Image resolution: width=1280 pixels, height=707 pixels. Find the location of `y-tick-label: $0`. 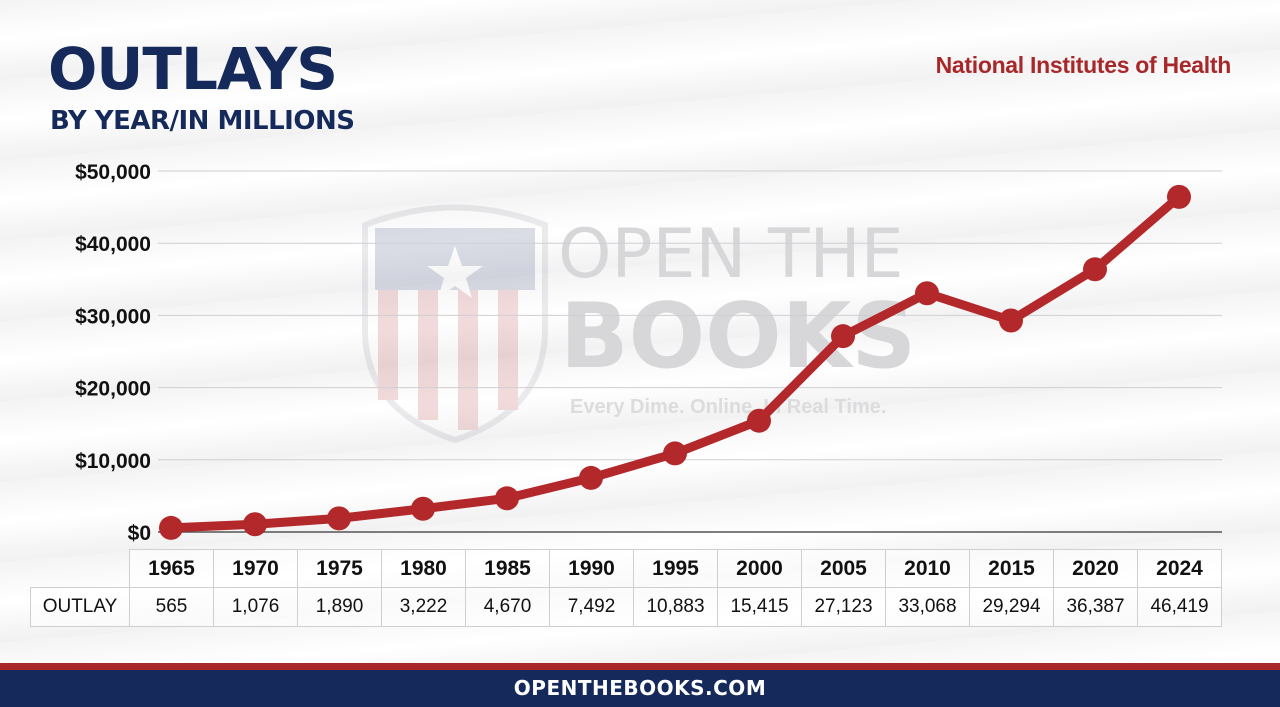

y-tick-label: $0 is located at coordinates (139, 533).